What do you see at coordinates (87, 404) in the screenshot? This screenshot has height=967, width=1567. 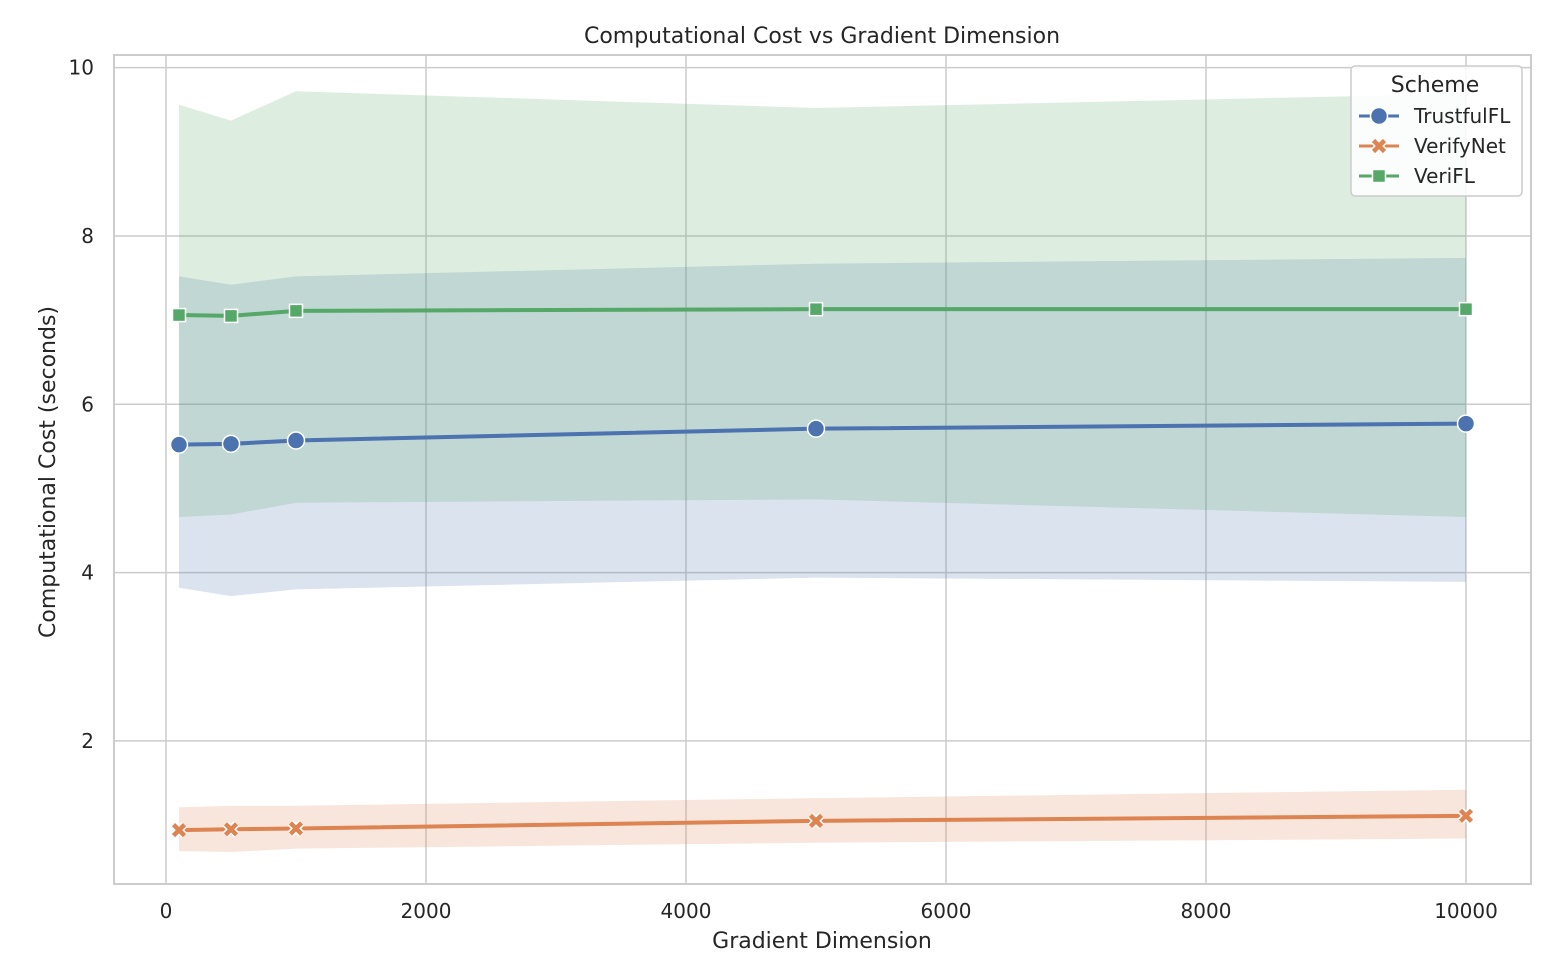 I see `y-tick-label: 6` at bounding box center [87, 404].